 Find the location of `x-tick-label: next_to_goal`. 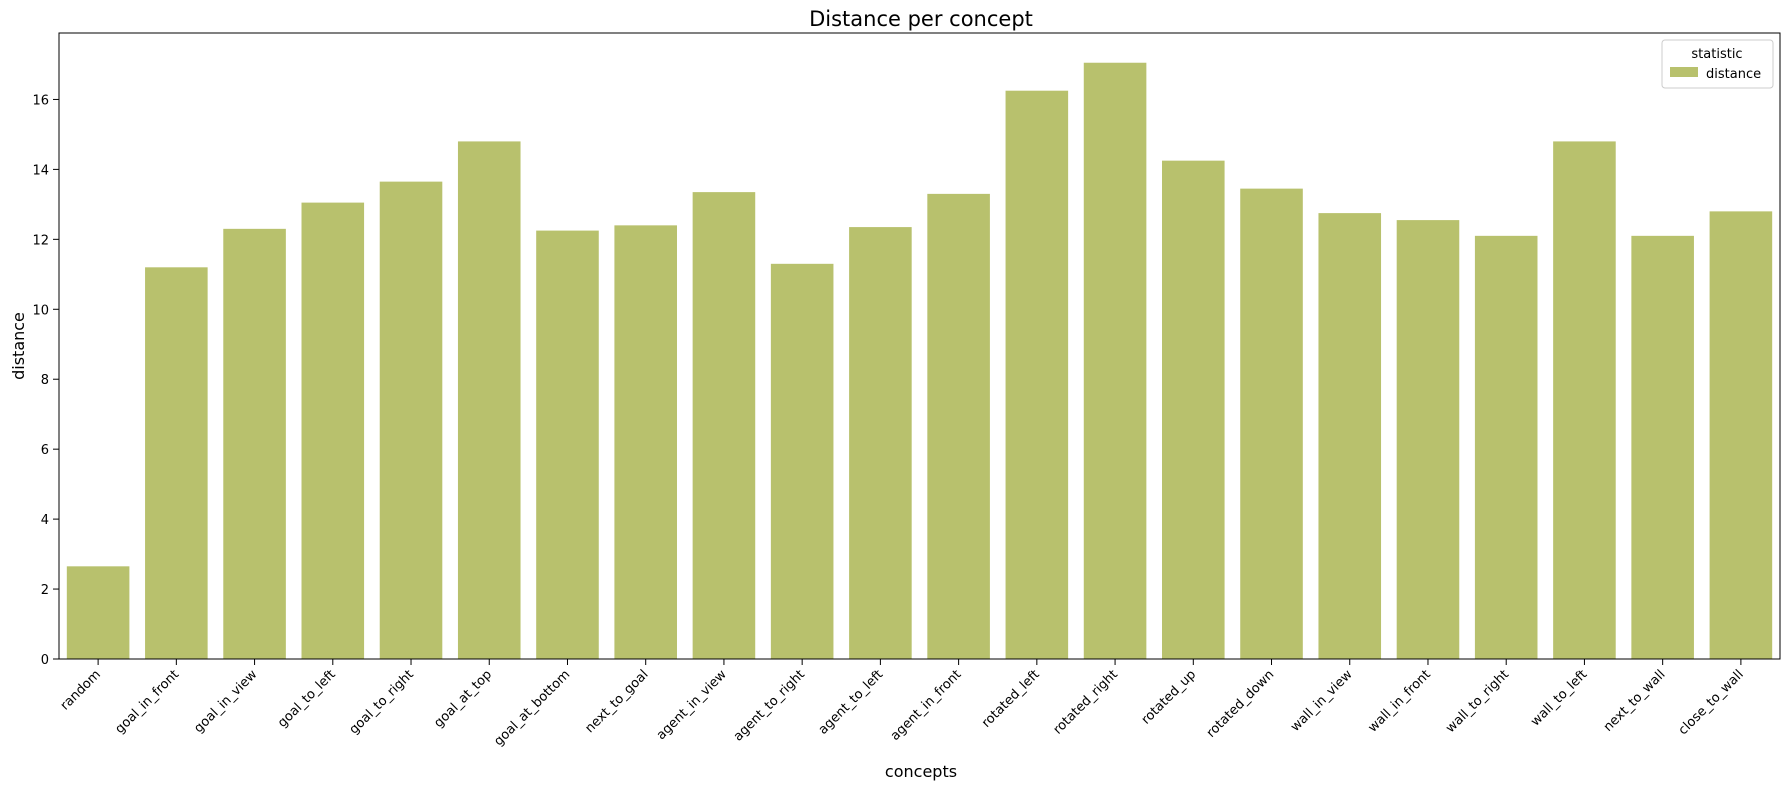

x-tick-label: next_to_goal is located at coordinates (616, 701).